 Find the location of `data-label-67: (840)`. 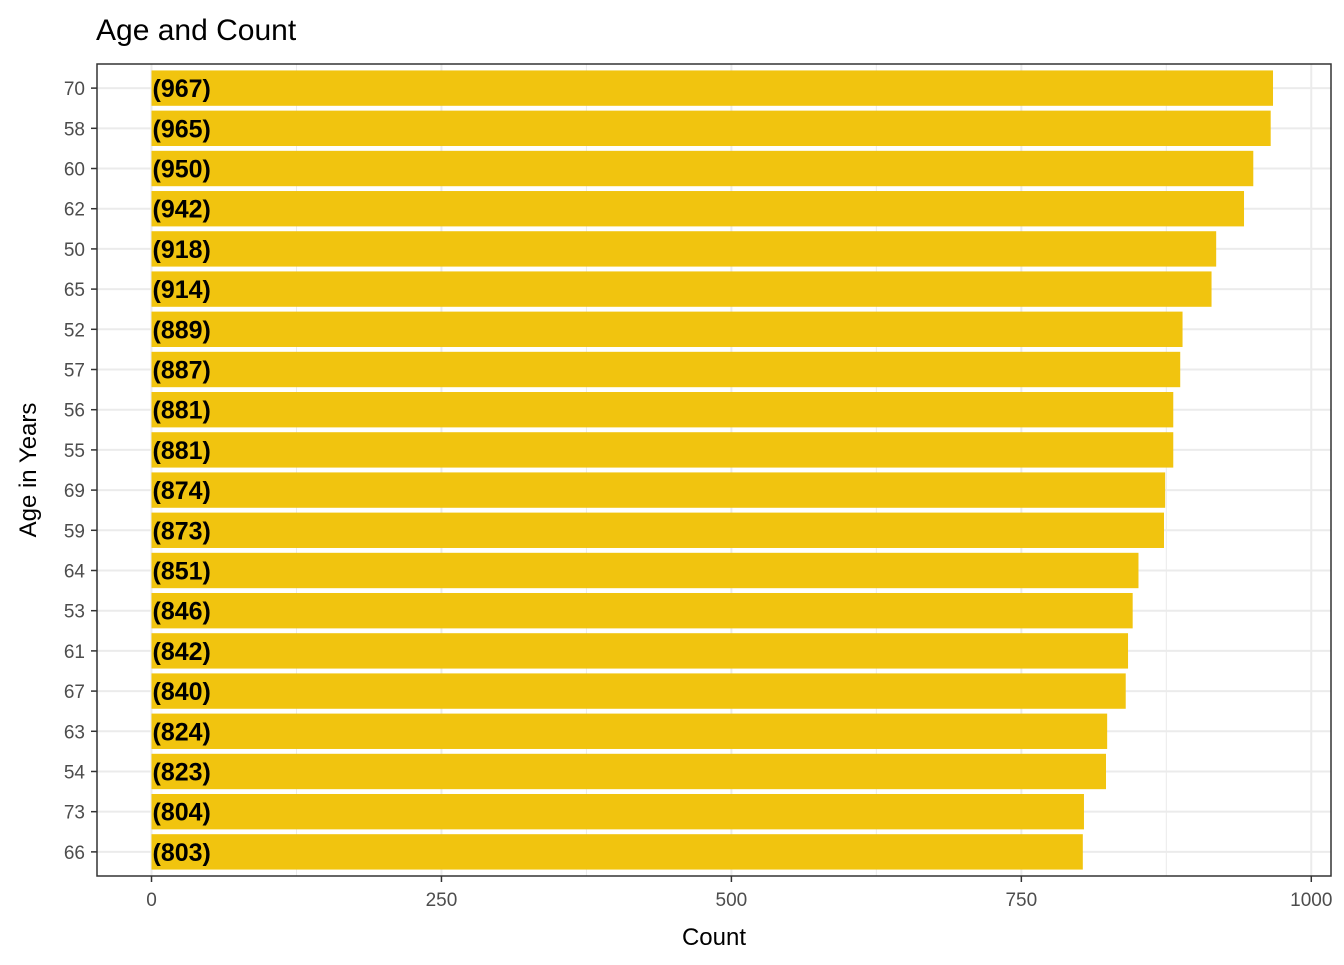

data-label-67: (840) is located at coordinates (182, 692).